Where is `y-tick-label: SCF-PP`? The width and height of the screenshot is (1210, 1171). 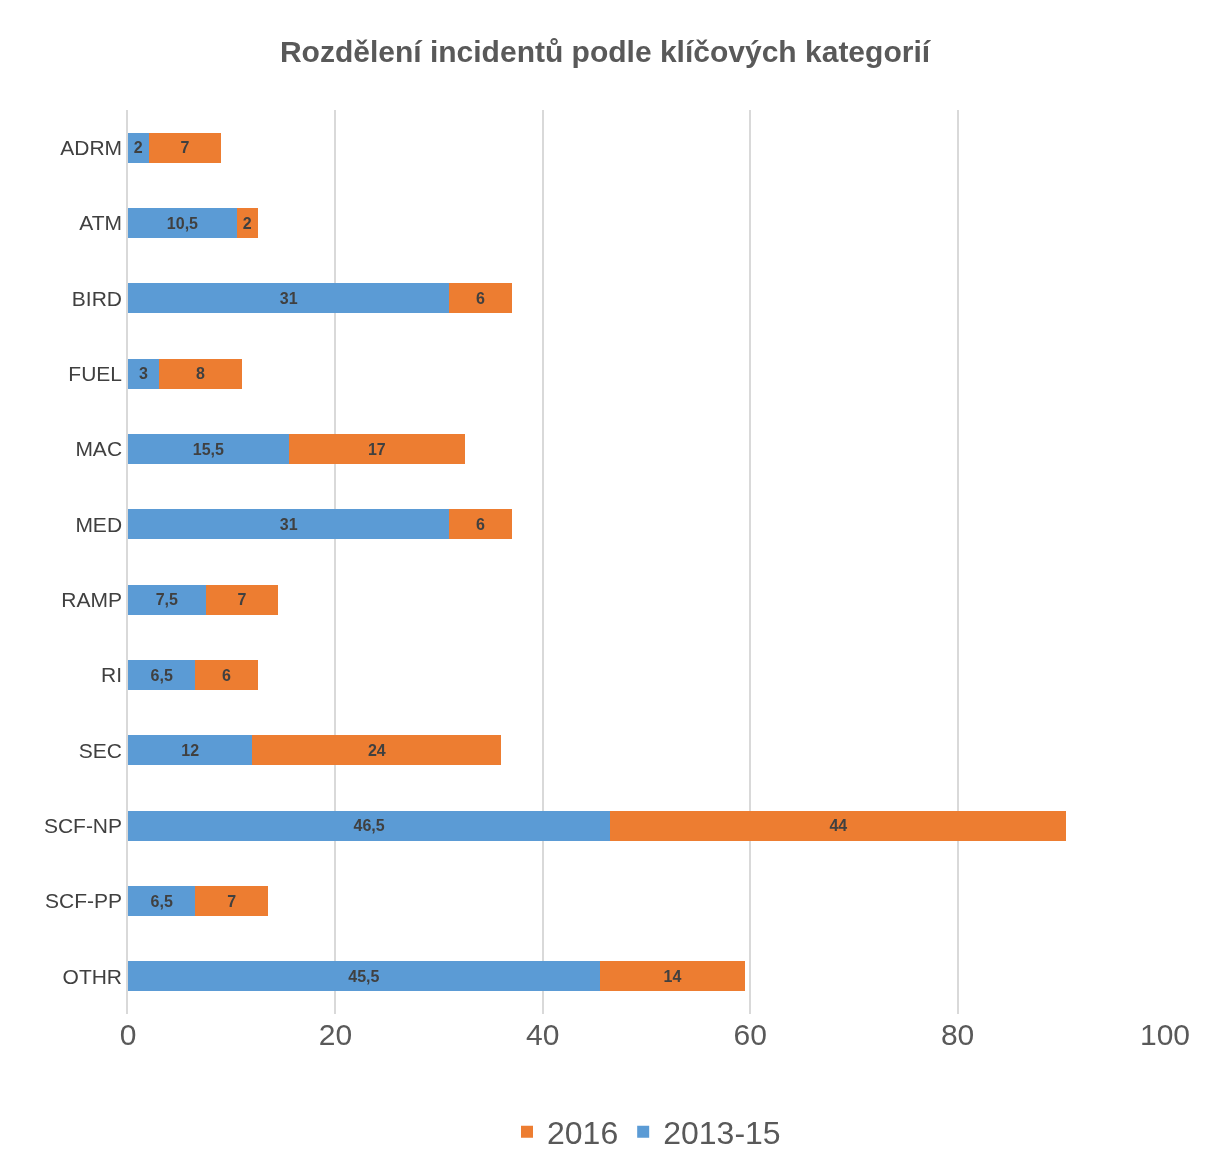
y-tick-label: SCF-PP is located at coordinates (84, 901).